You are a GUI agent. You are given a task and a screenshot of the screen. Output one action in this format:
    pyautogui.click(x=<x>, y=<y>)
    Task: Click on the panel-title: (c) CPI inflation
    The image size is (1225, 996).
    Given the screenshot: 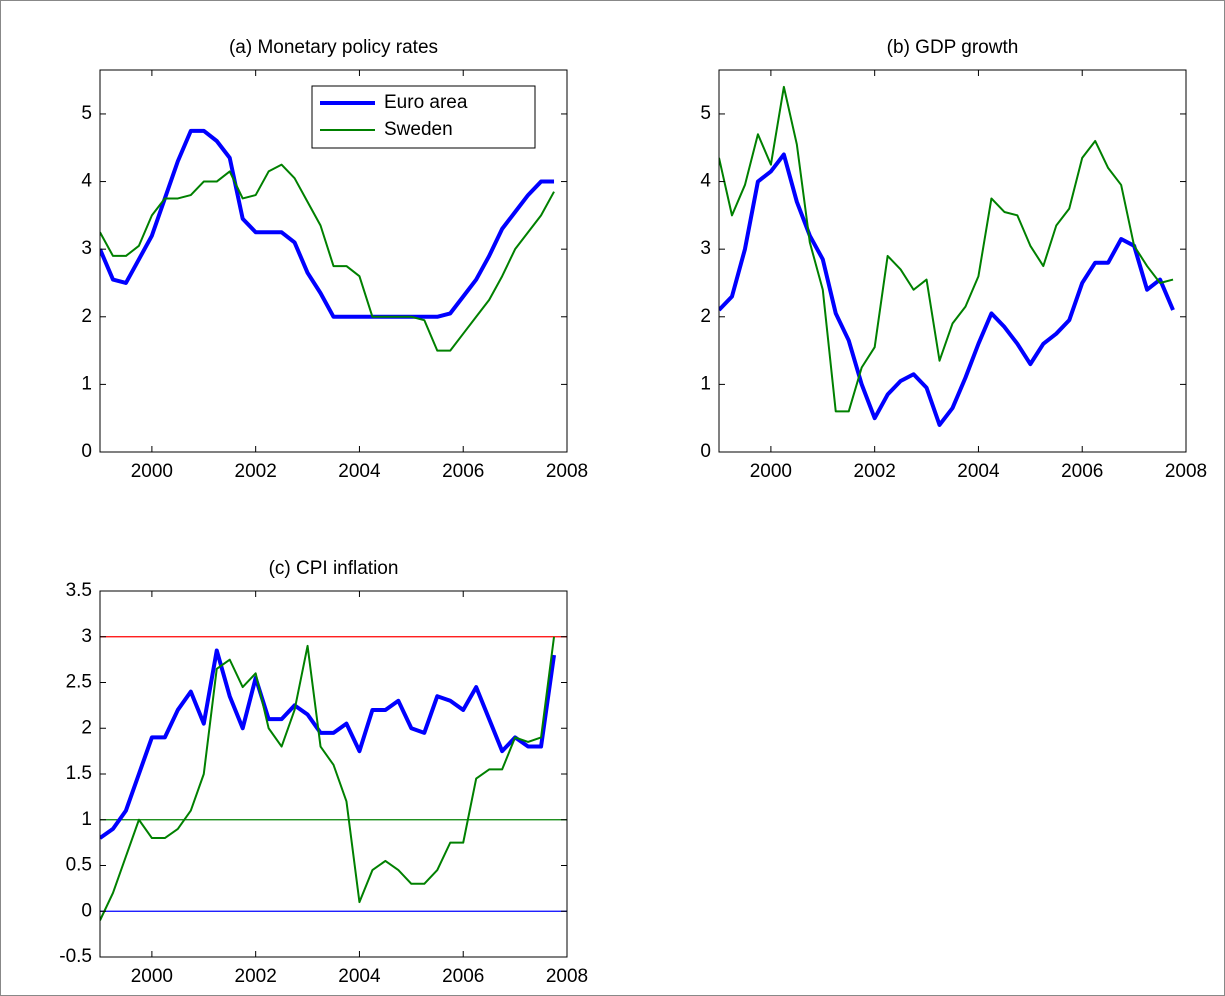 What is the action you would take?
    pyautogui.click(x=334, y=568)
    